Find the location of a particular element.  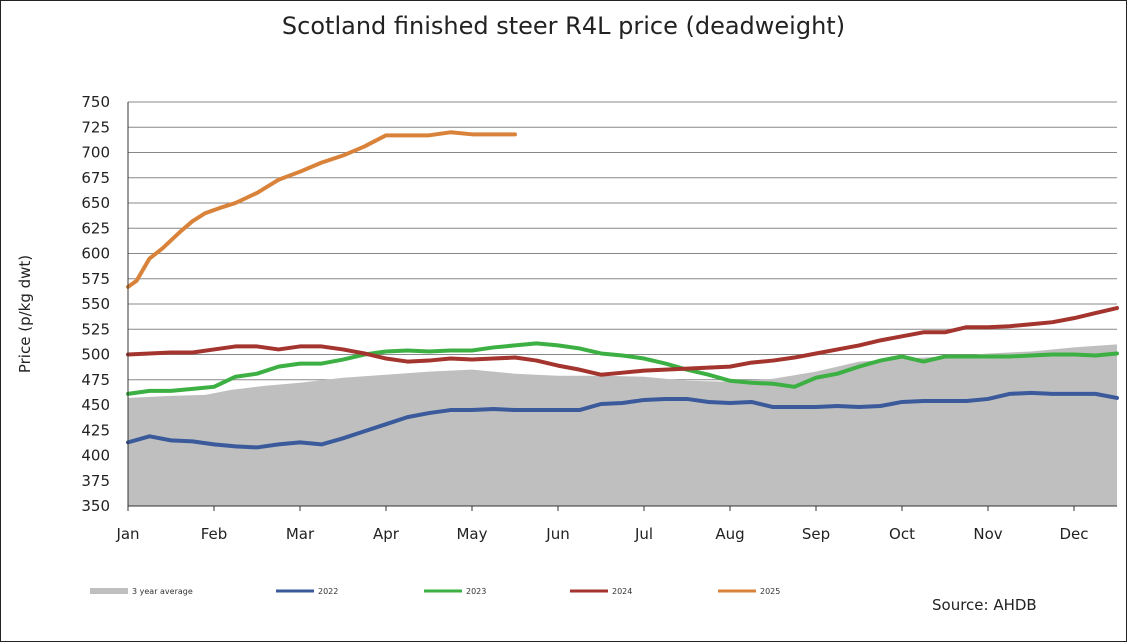

y-tick-label: 500 is located at coordinates (95, 355).